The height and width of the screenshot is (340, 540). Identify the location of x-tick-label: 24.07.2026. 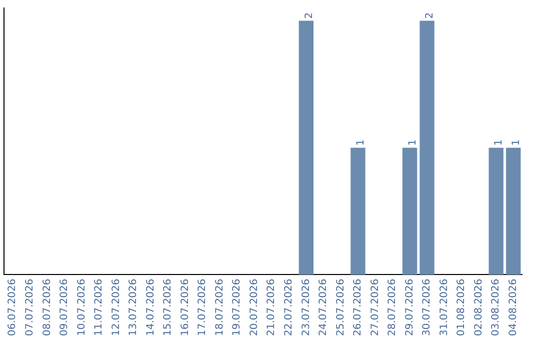
(324, 307).